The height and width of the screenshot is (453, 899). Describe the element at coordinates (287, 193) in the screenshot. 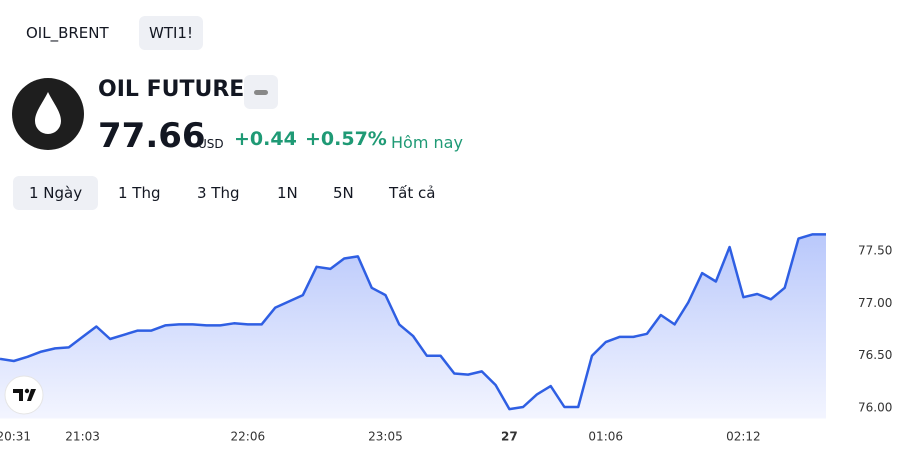

I see `range-button: 1N` at that location.